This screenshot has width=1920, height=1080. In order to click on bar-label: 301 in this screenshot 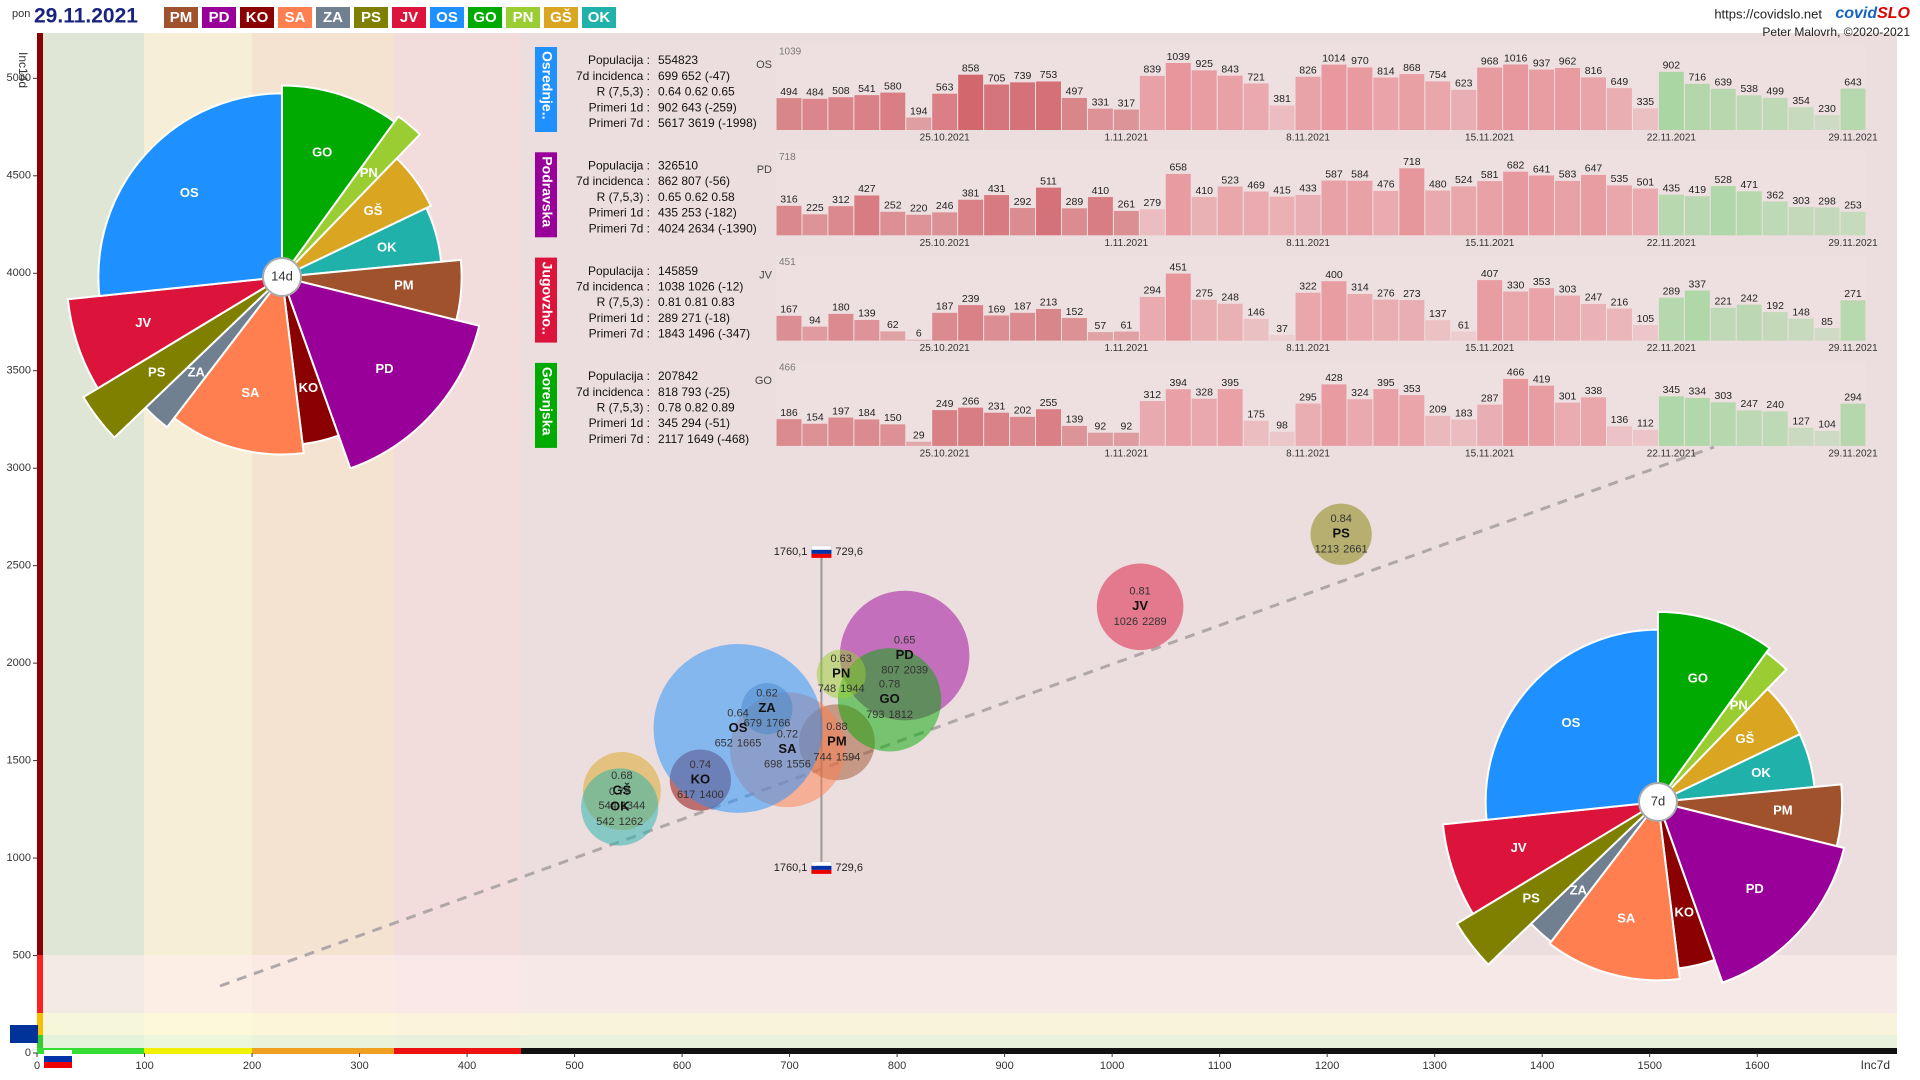, I will do `click(1568, 396)`.